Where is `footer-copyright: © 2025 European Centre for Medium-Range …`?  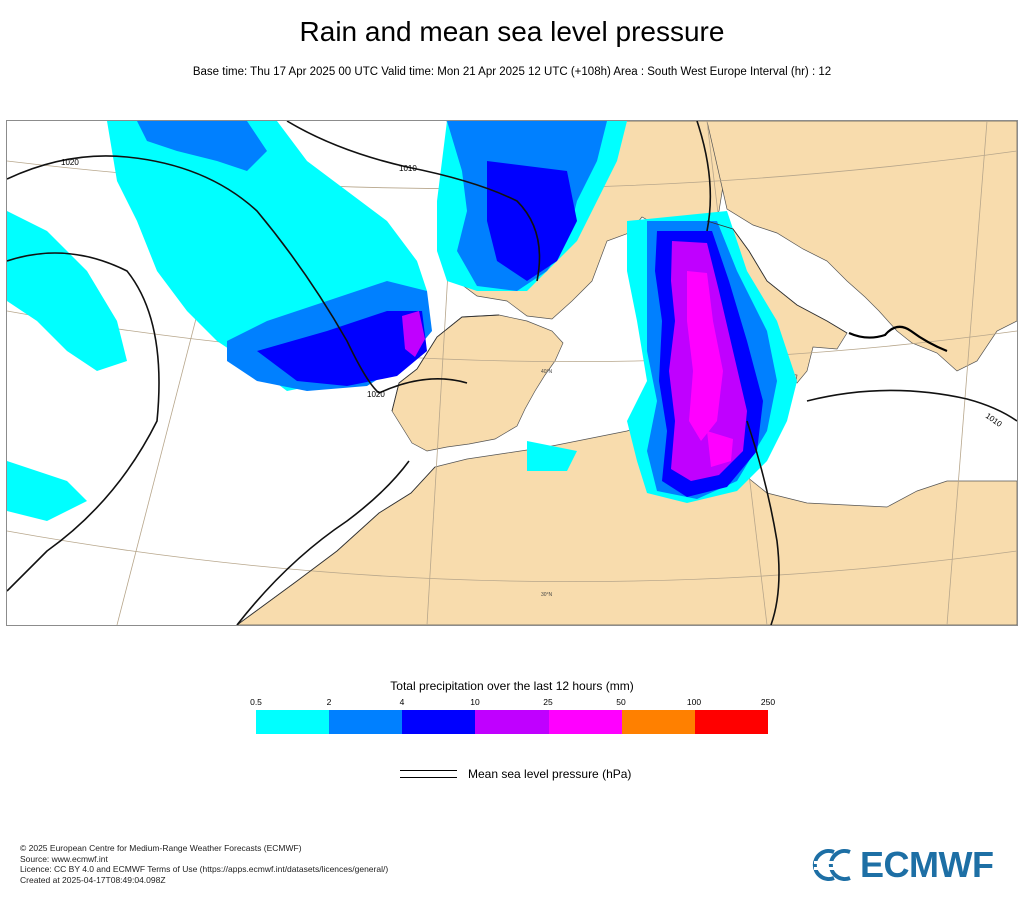
footer-copyright: © 2025 European Centre for Medium-Range … is located at coordinates (161, 848).